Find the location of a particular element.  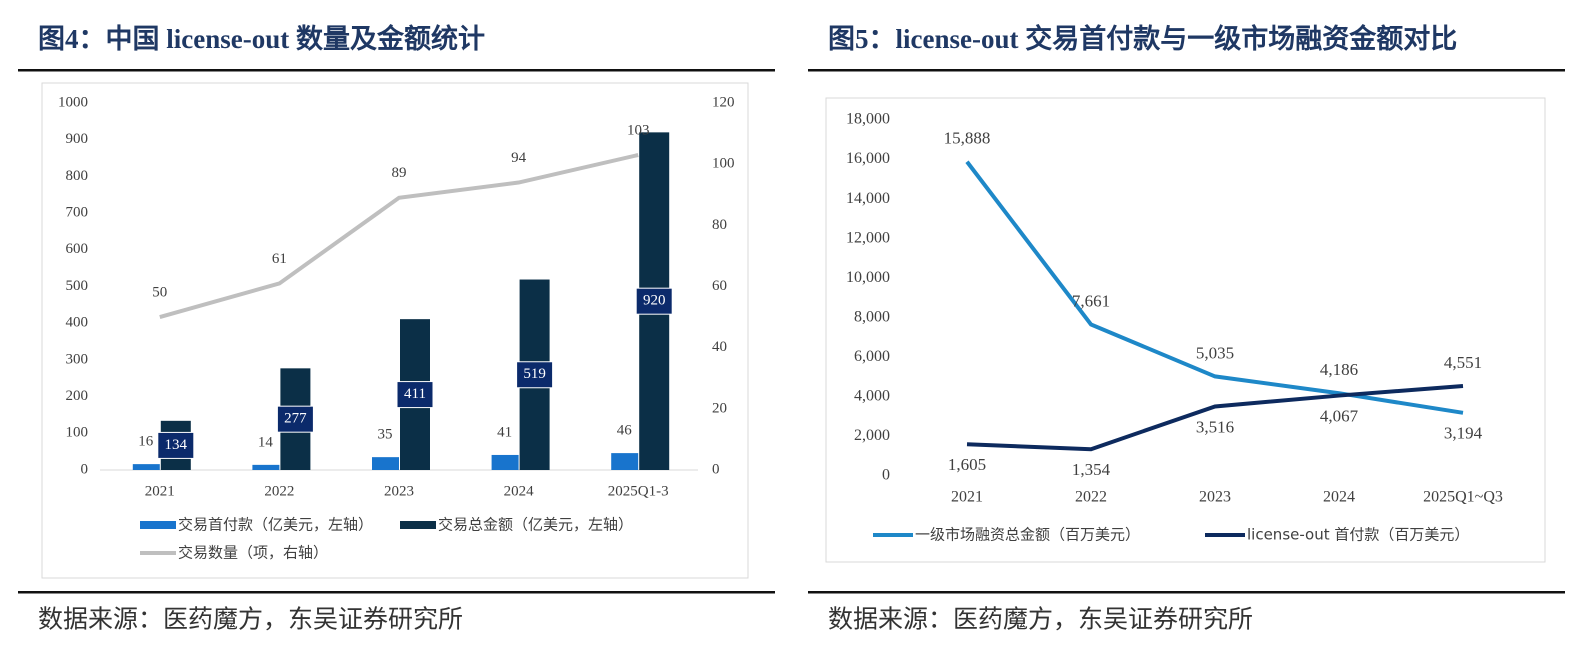

y-tick-label: 18,000 is located at coordinates (868, 119).